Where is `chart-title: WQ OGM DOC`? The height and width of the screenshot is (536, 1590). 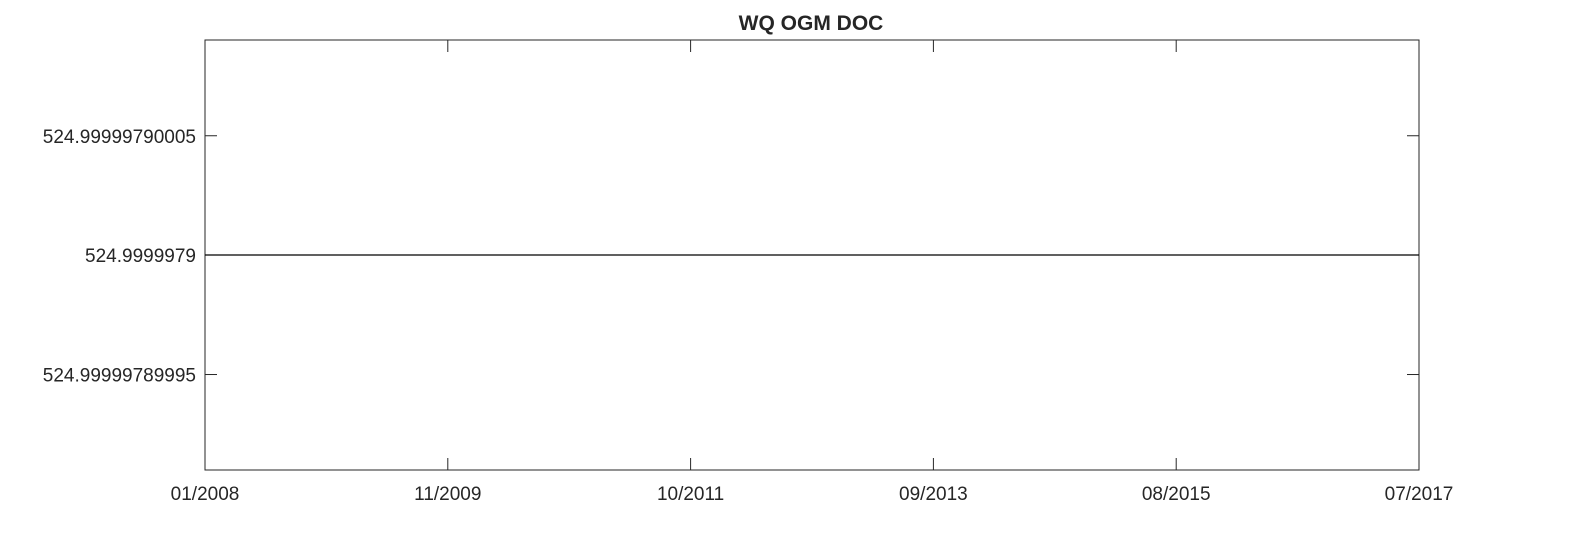 chart-title: WQ OGM DOC is located at coordinates (811, 23).